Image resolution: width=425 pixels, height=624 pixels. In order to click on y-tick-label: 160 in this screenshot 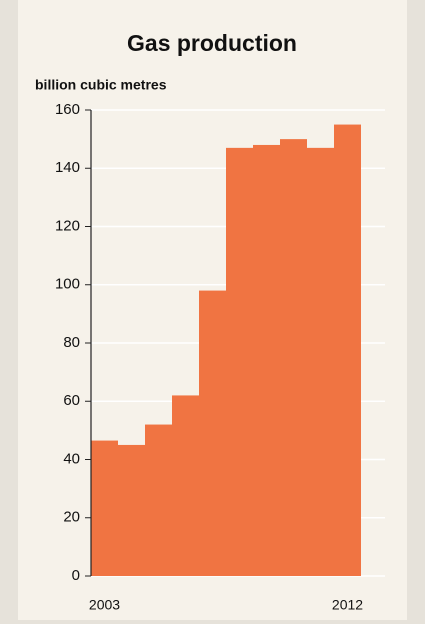, I will do `click(67, 109)`.